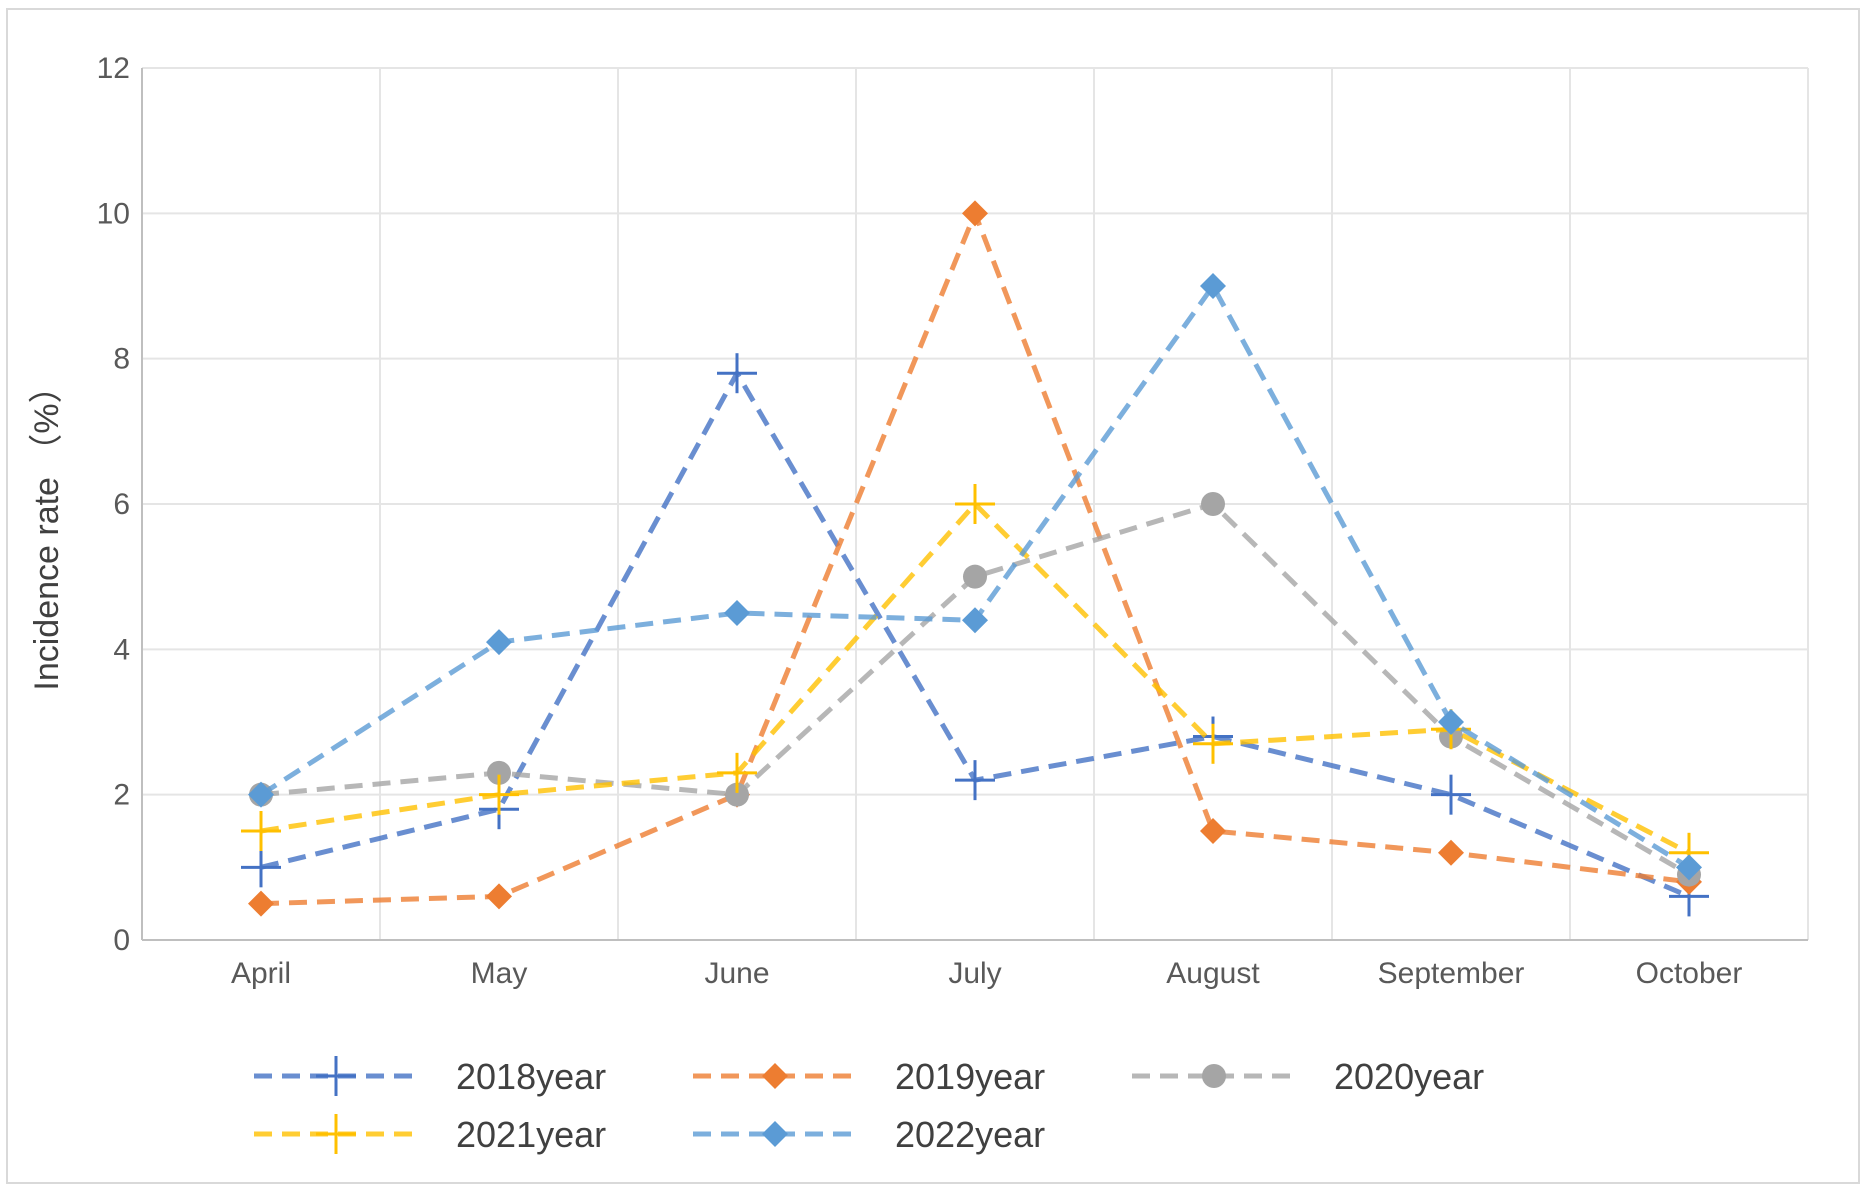 This screenshot has height=1192, width=1868. I want to click on y-axis-label: Incidence rate （%）, so click(47, 529).